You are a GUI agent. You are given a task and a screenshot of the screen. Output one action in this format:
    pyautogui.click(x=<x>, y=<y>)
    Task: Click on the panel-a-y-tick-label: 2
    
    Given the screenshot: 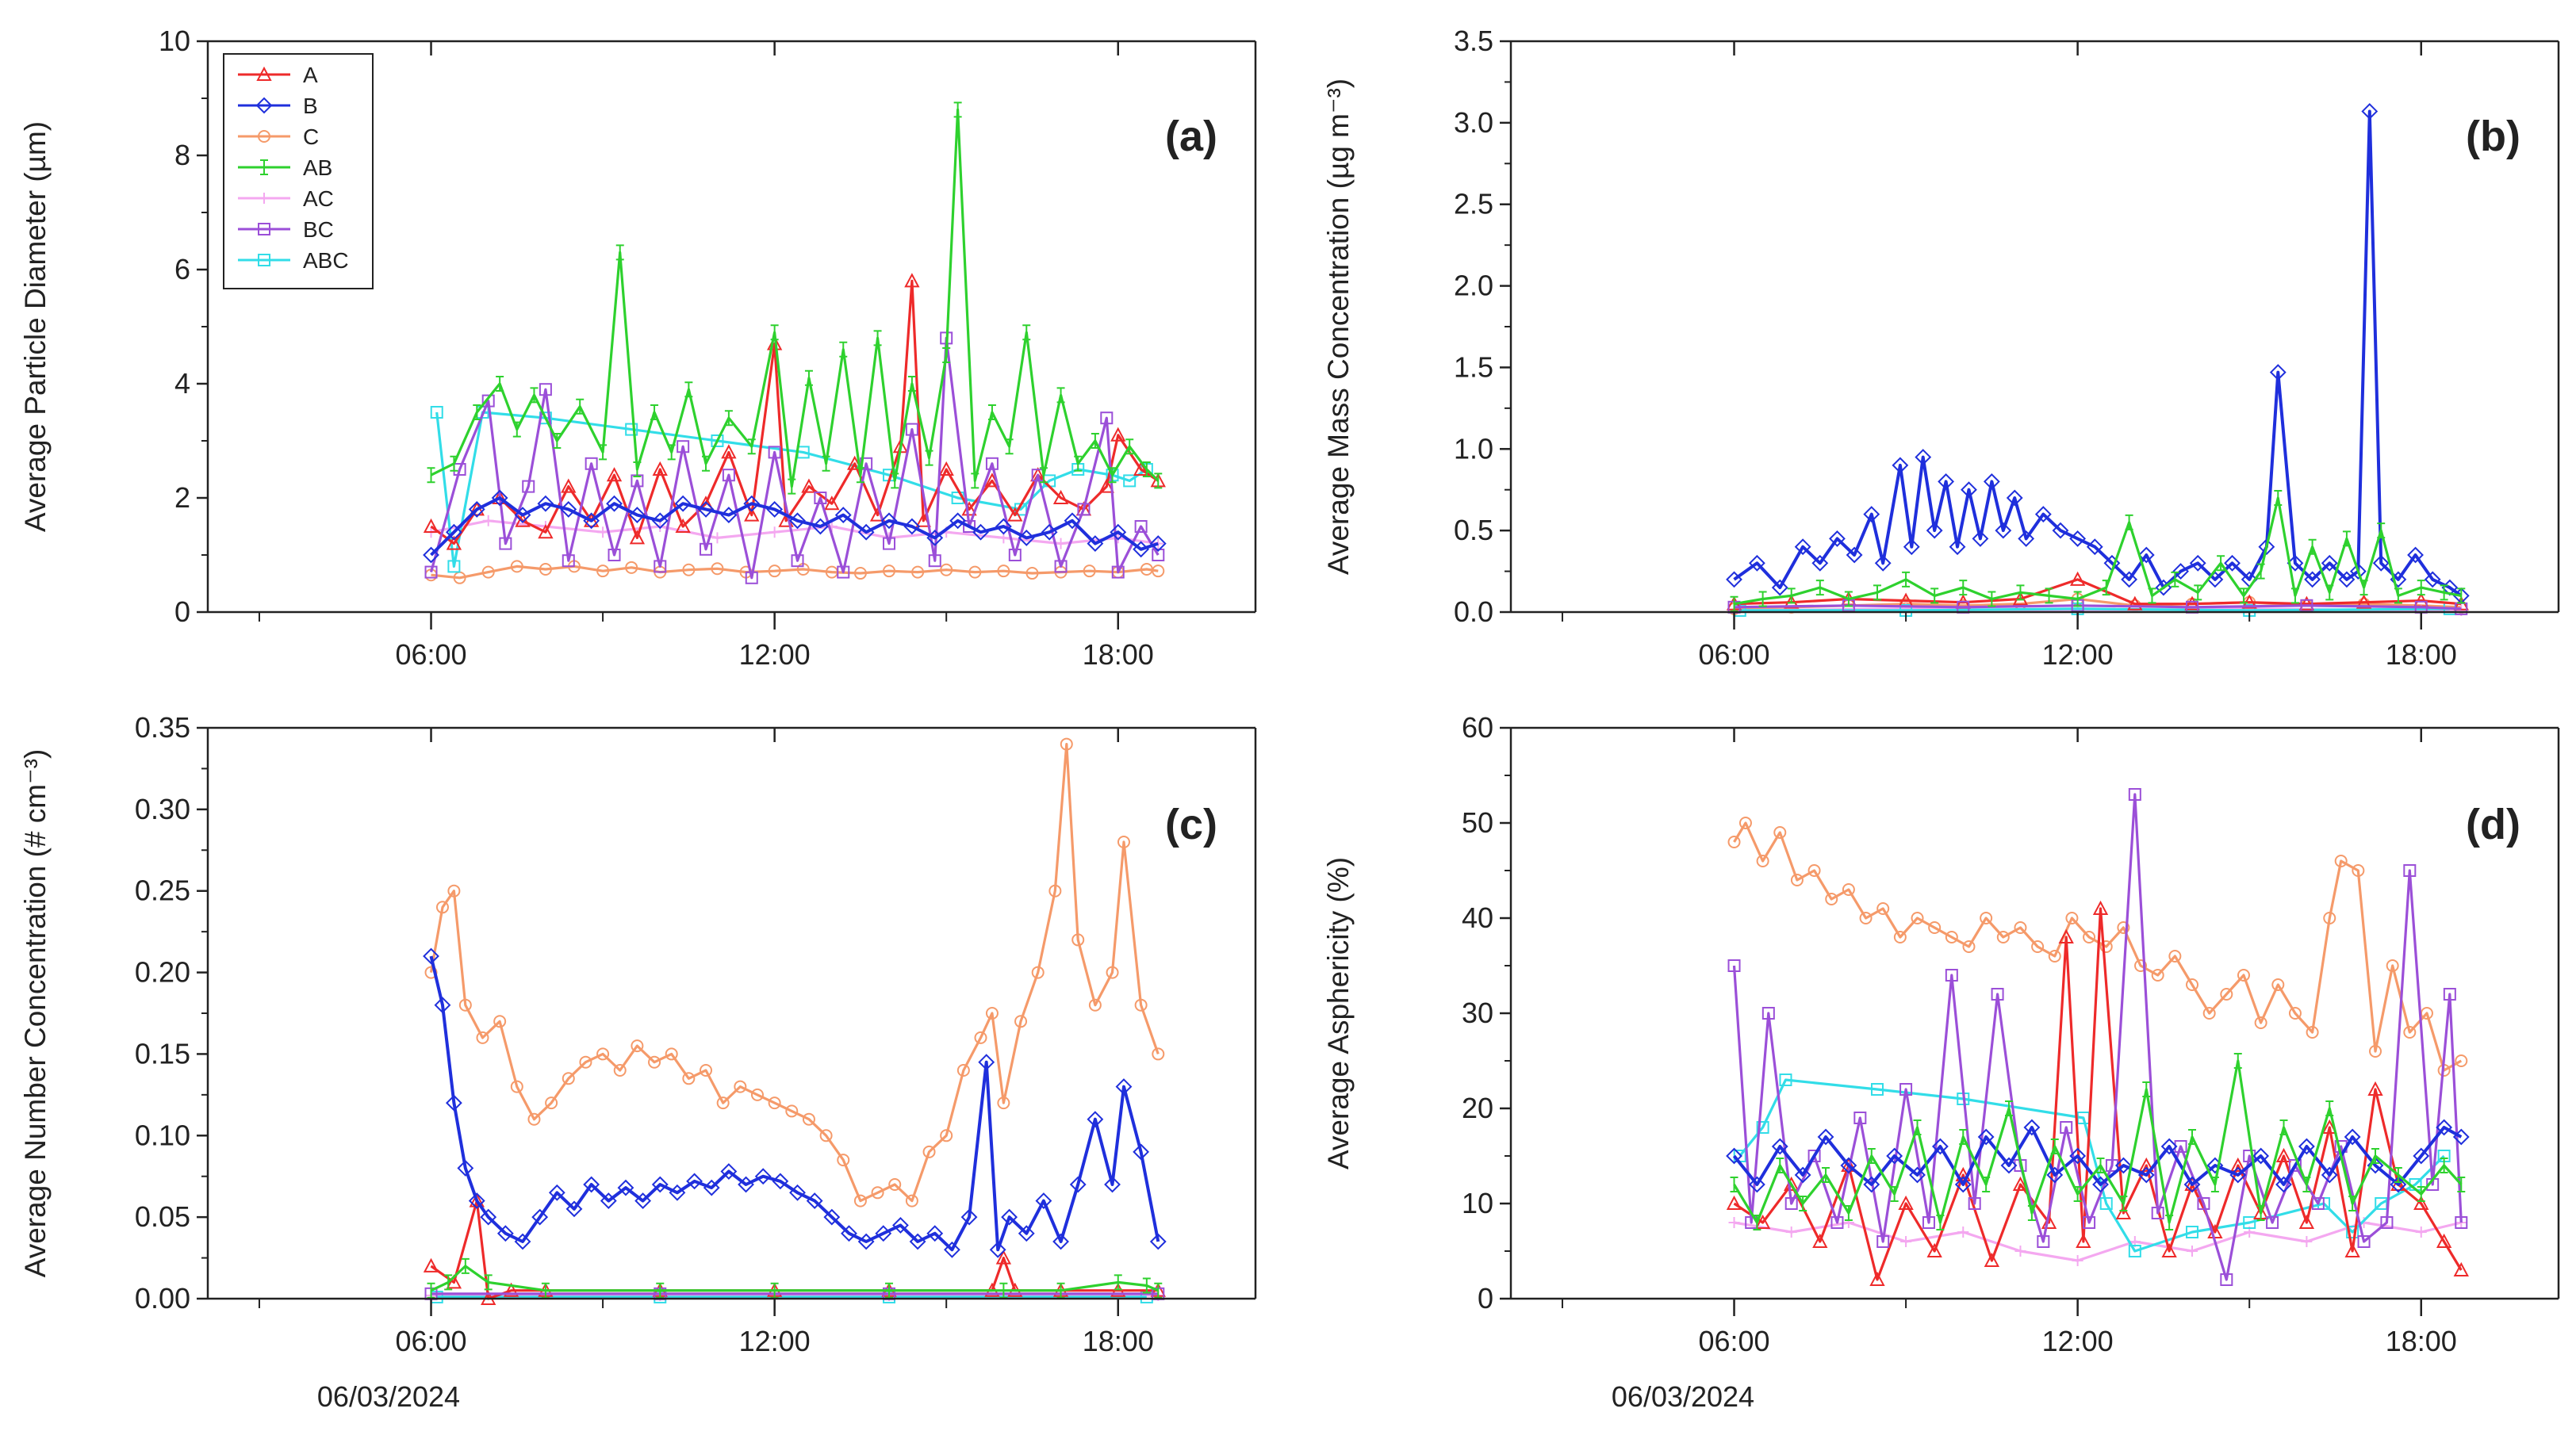 What is the action you would take?
    pyautogui.click(x=182, y=497)
    